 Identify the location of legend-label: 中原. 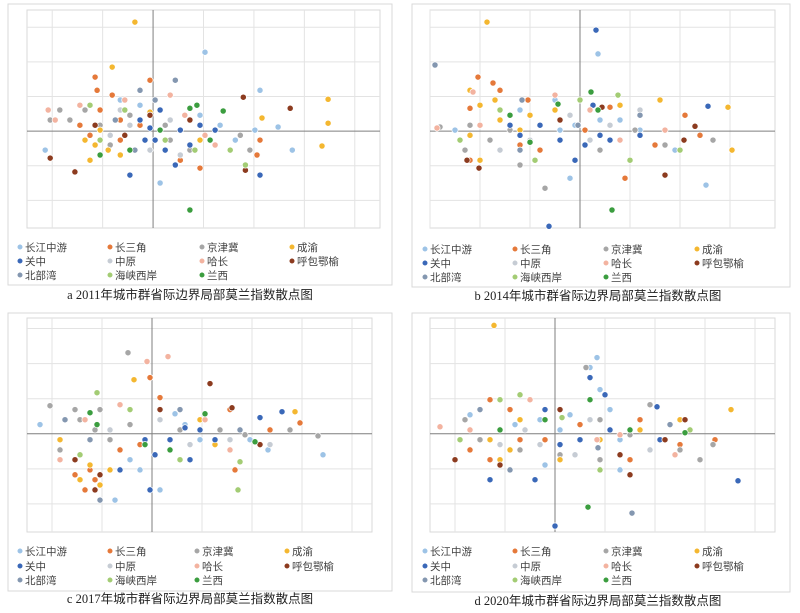
(125, 566).